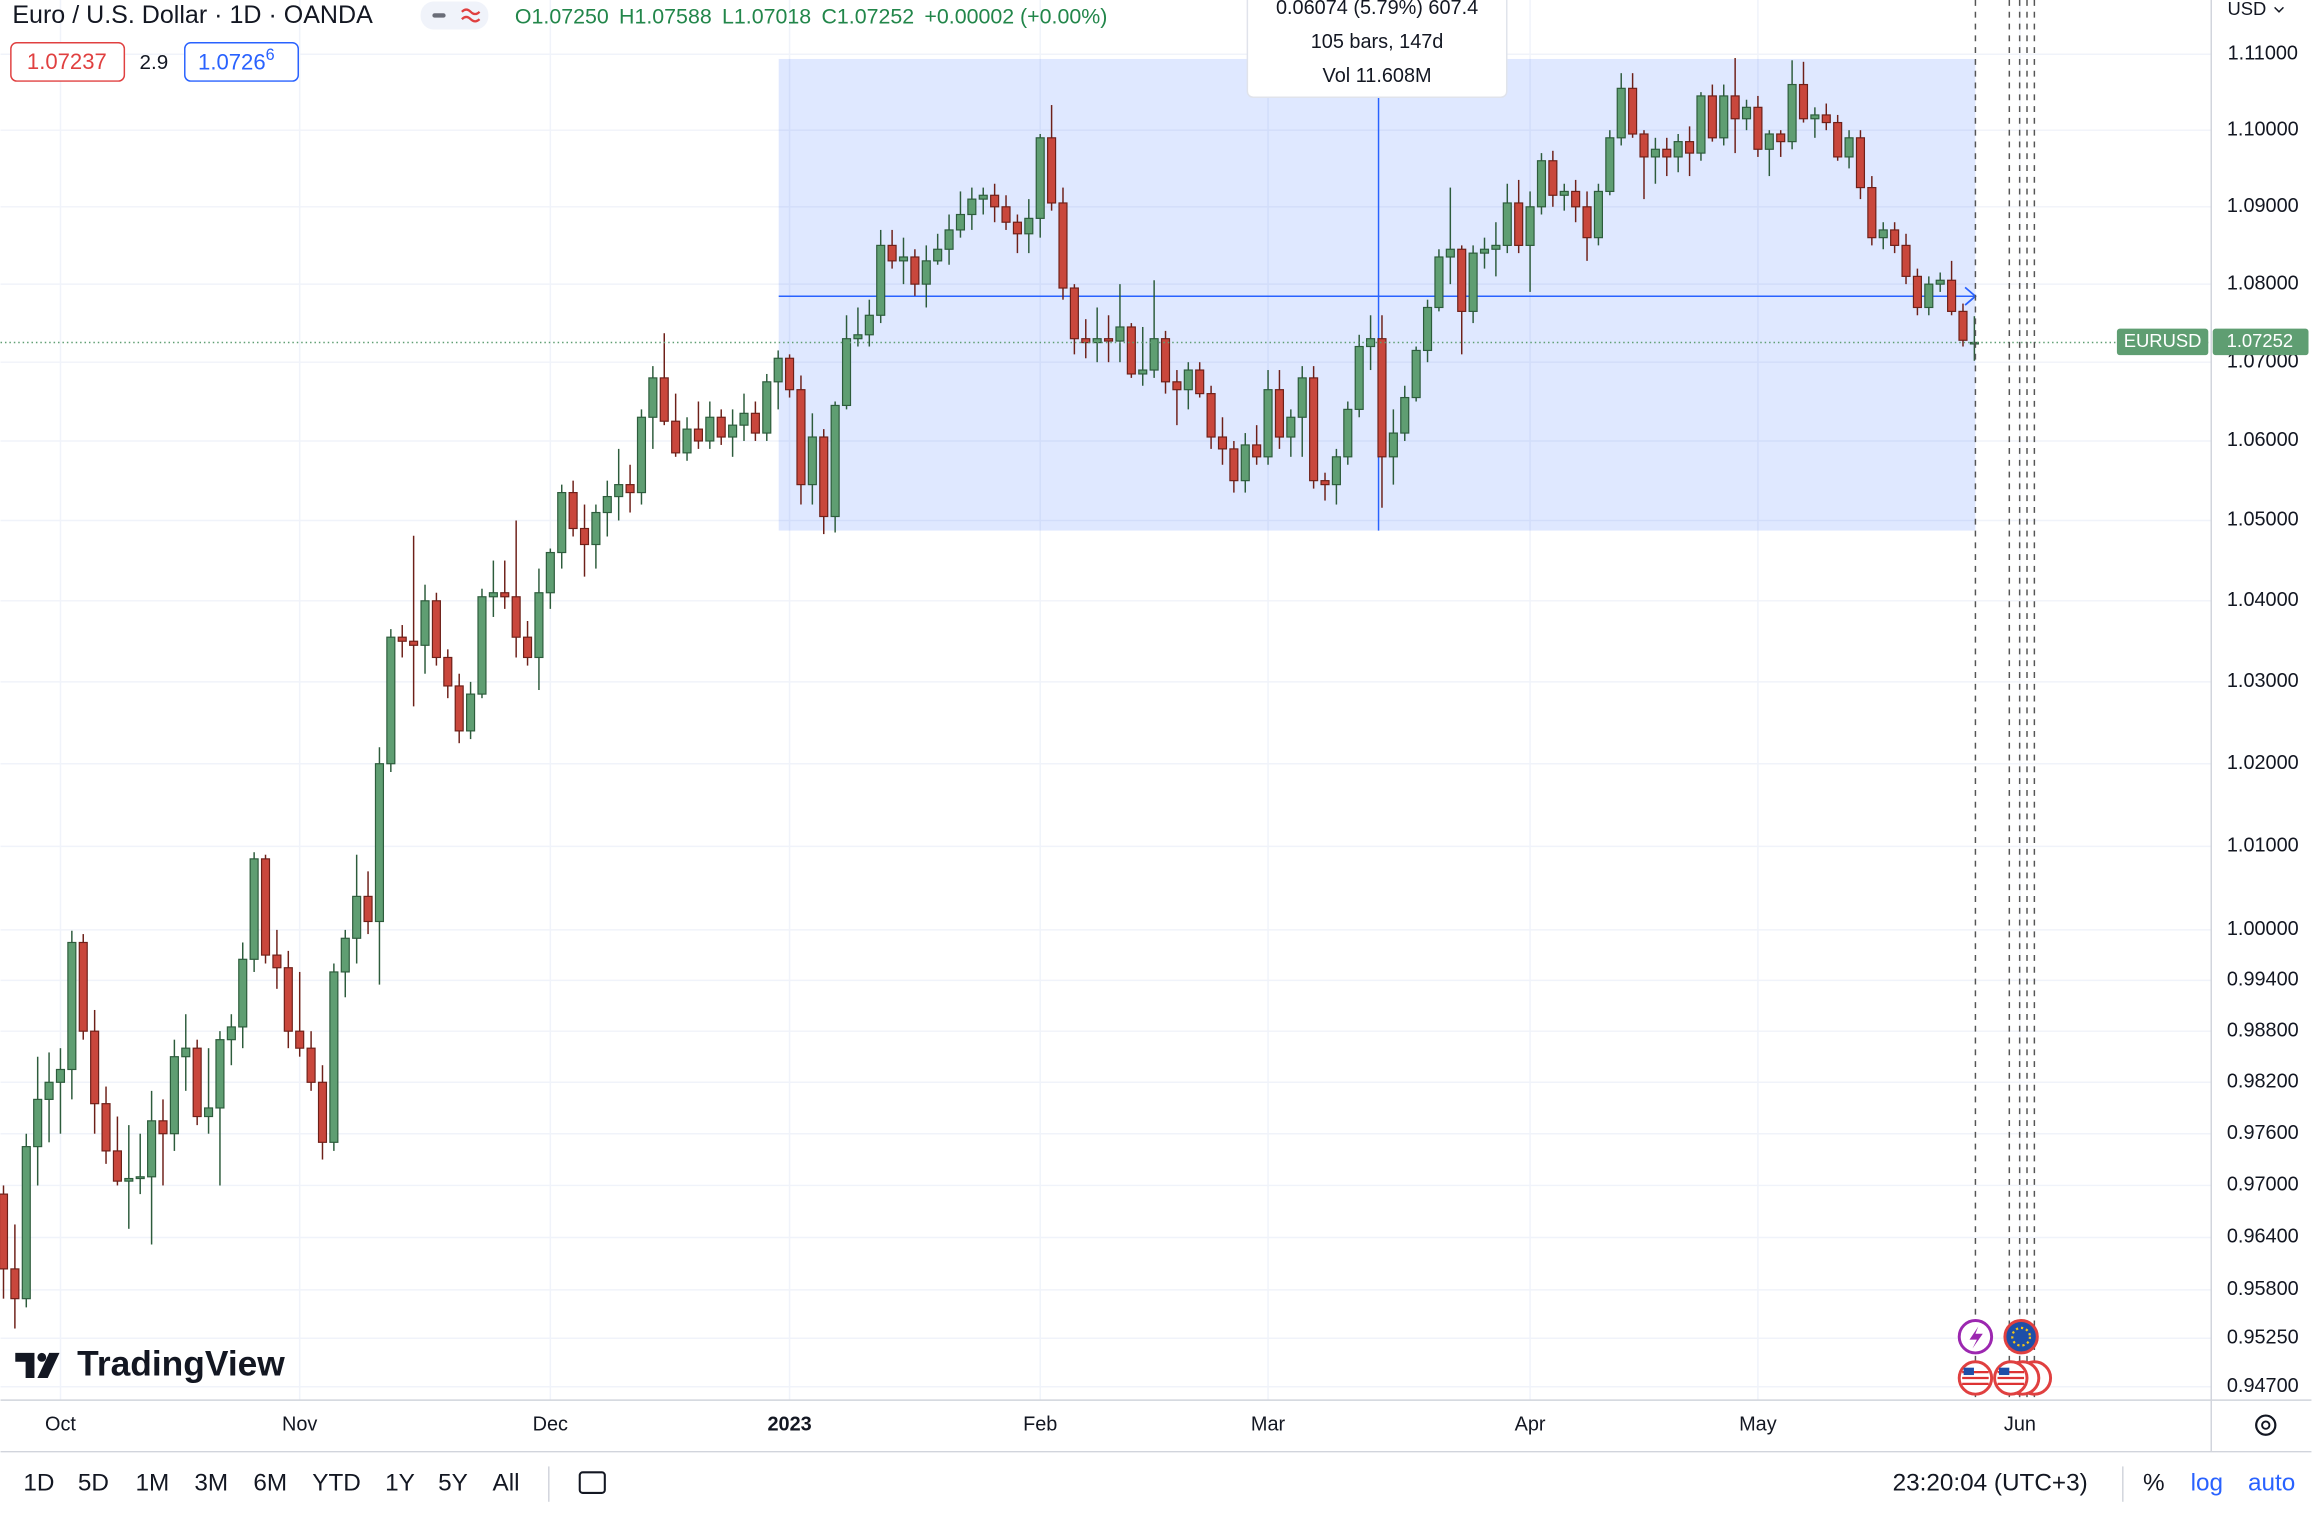  What do you see at coordinates (336, 1483) in the screenshot?
I see `range-button: YTD` at bounding box center [336, 1483].